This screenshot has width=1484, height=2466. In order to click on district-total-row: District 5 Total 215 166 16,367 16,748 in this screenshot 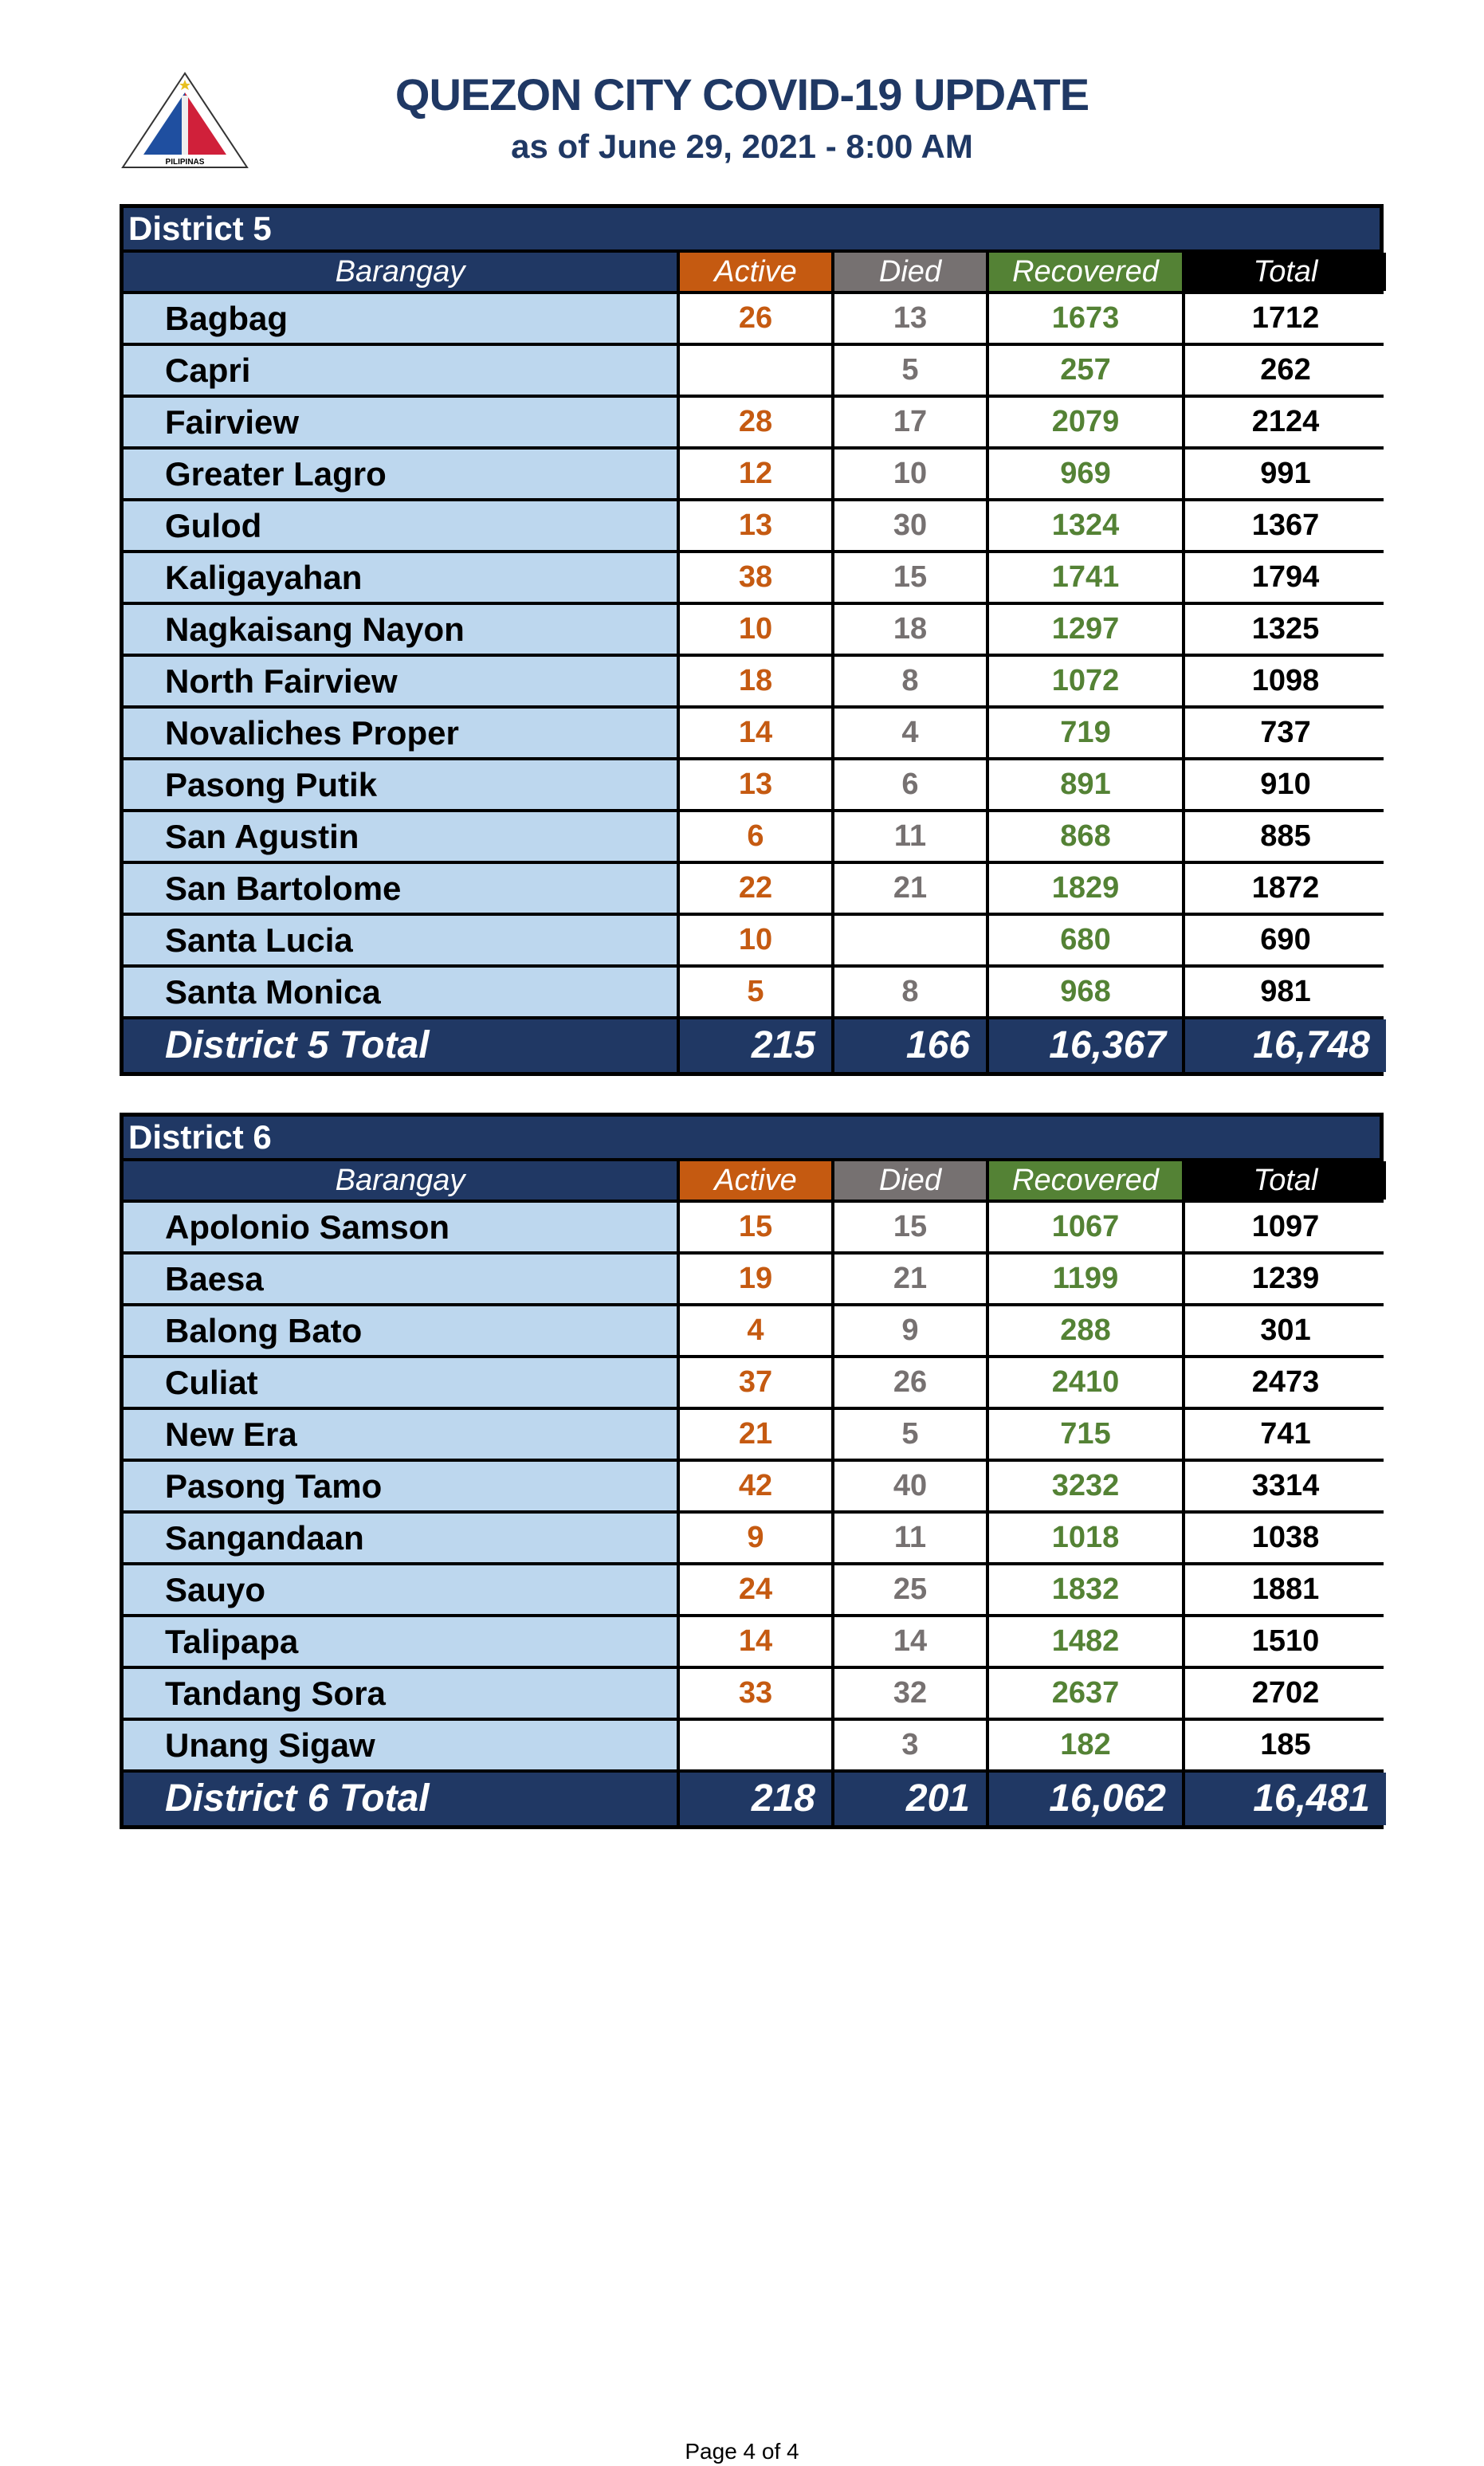, I will do `click(755, 1045)`.